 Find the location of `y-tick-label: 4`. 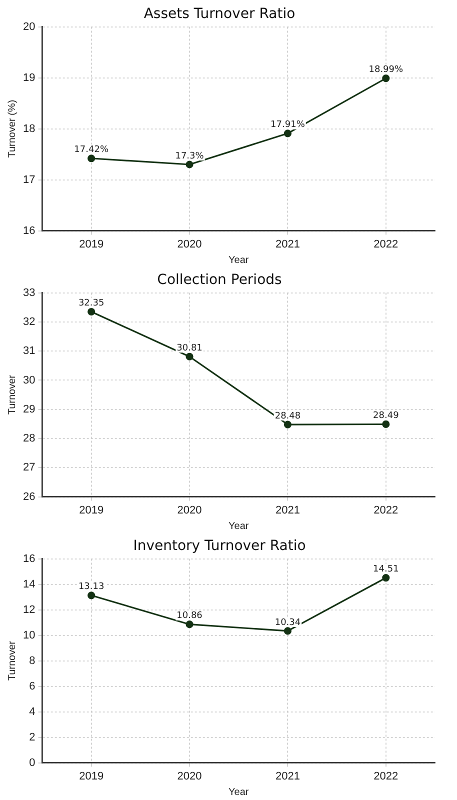

y-tick-label: 4 is located at coordinates (32, 712).